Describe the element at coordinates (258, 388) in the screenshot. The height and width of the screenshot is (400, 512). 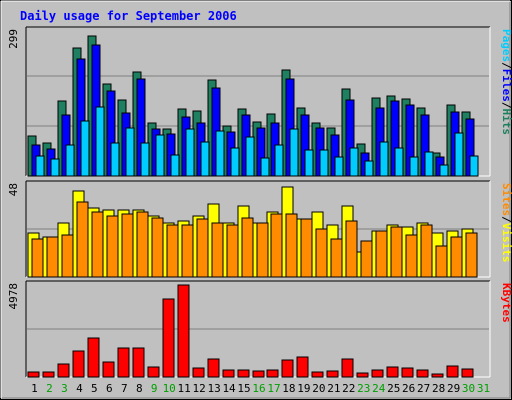
I see `x-tick-label-16: 16` at that location.